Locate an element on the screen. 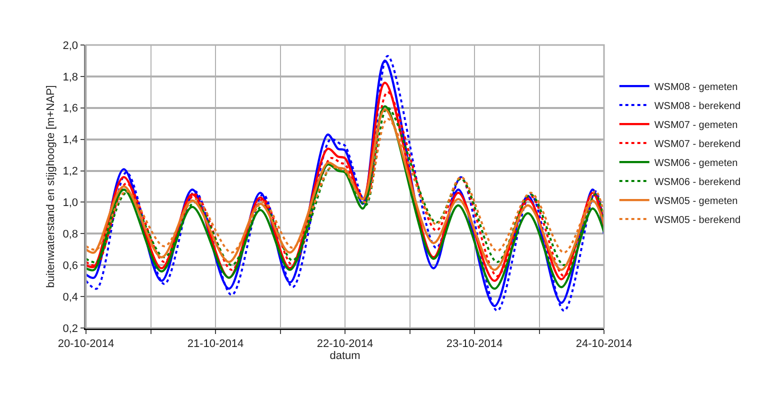 The height and width of the screenshot is (419, 758). y-tick-label: 0,6 is located at coordinates (70, 266).